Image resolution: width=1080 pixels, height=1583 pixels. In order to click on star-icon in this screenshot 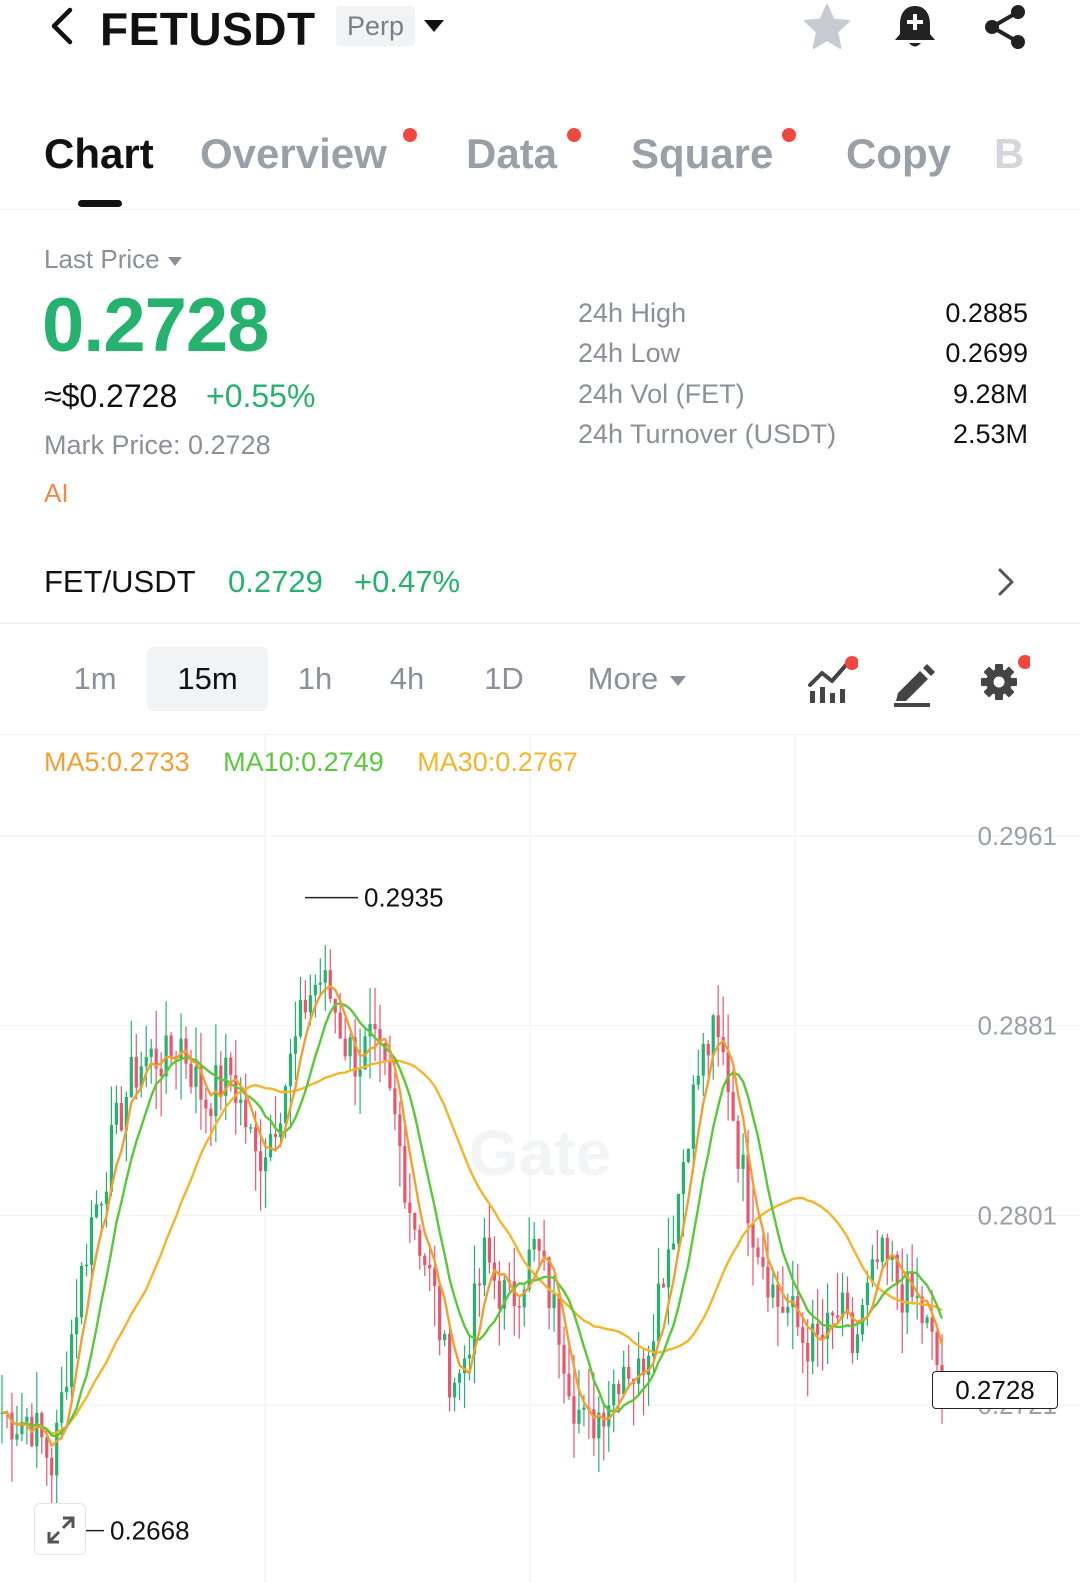, I will do `click(827, 27)`.